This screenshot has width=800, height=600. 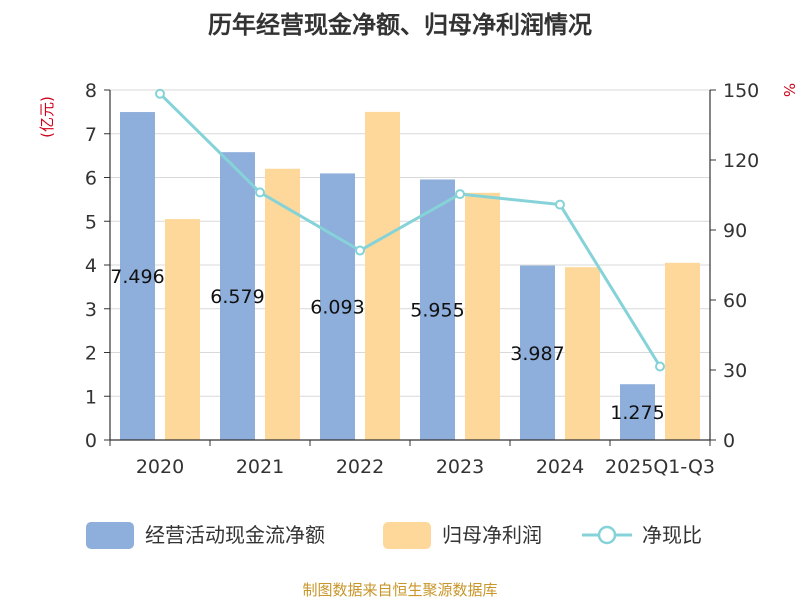 What do you see at coordinates (660, 467) in the screenshot?
I see `x-tick-label: 2025Q1-Q3` at bounding box center [660, 467].